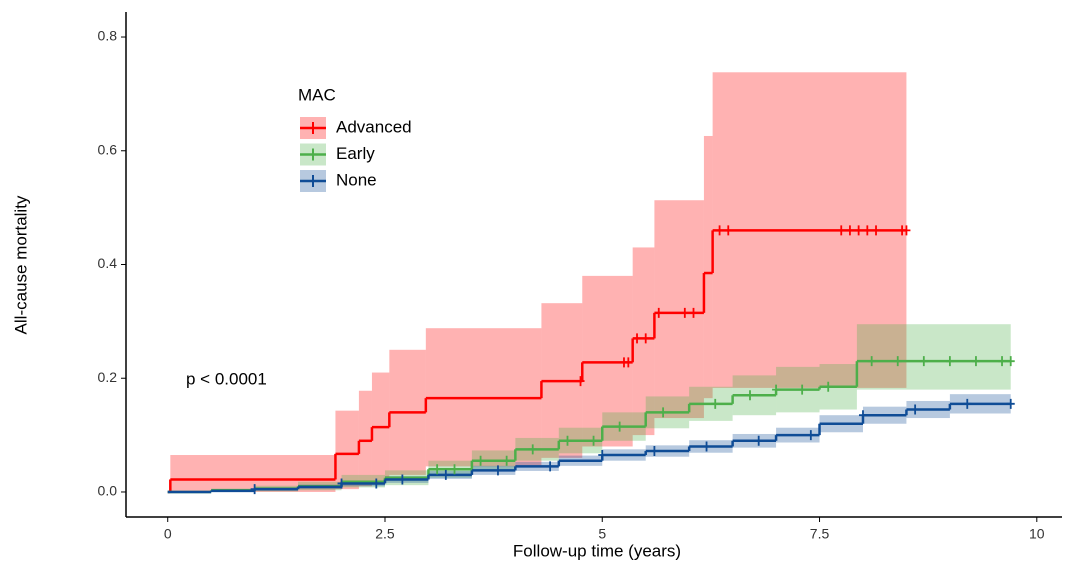  I want to click on legend-label: Advanced, so click(374, 126).